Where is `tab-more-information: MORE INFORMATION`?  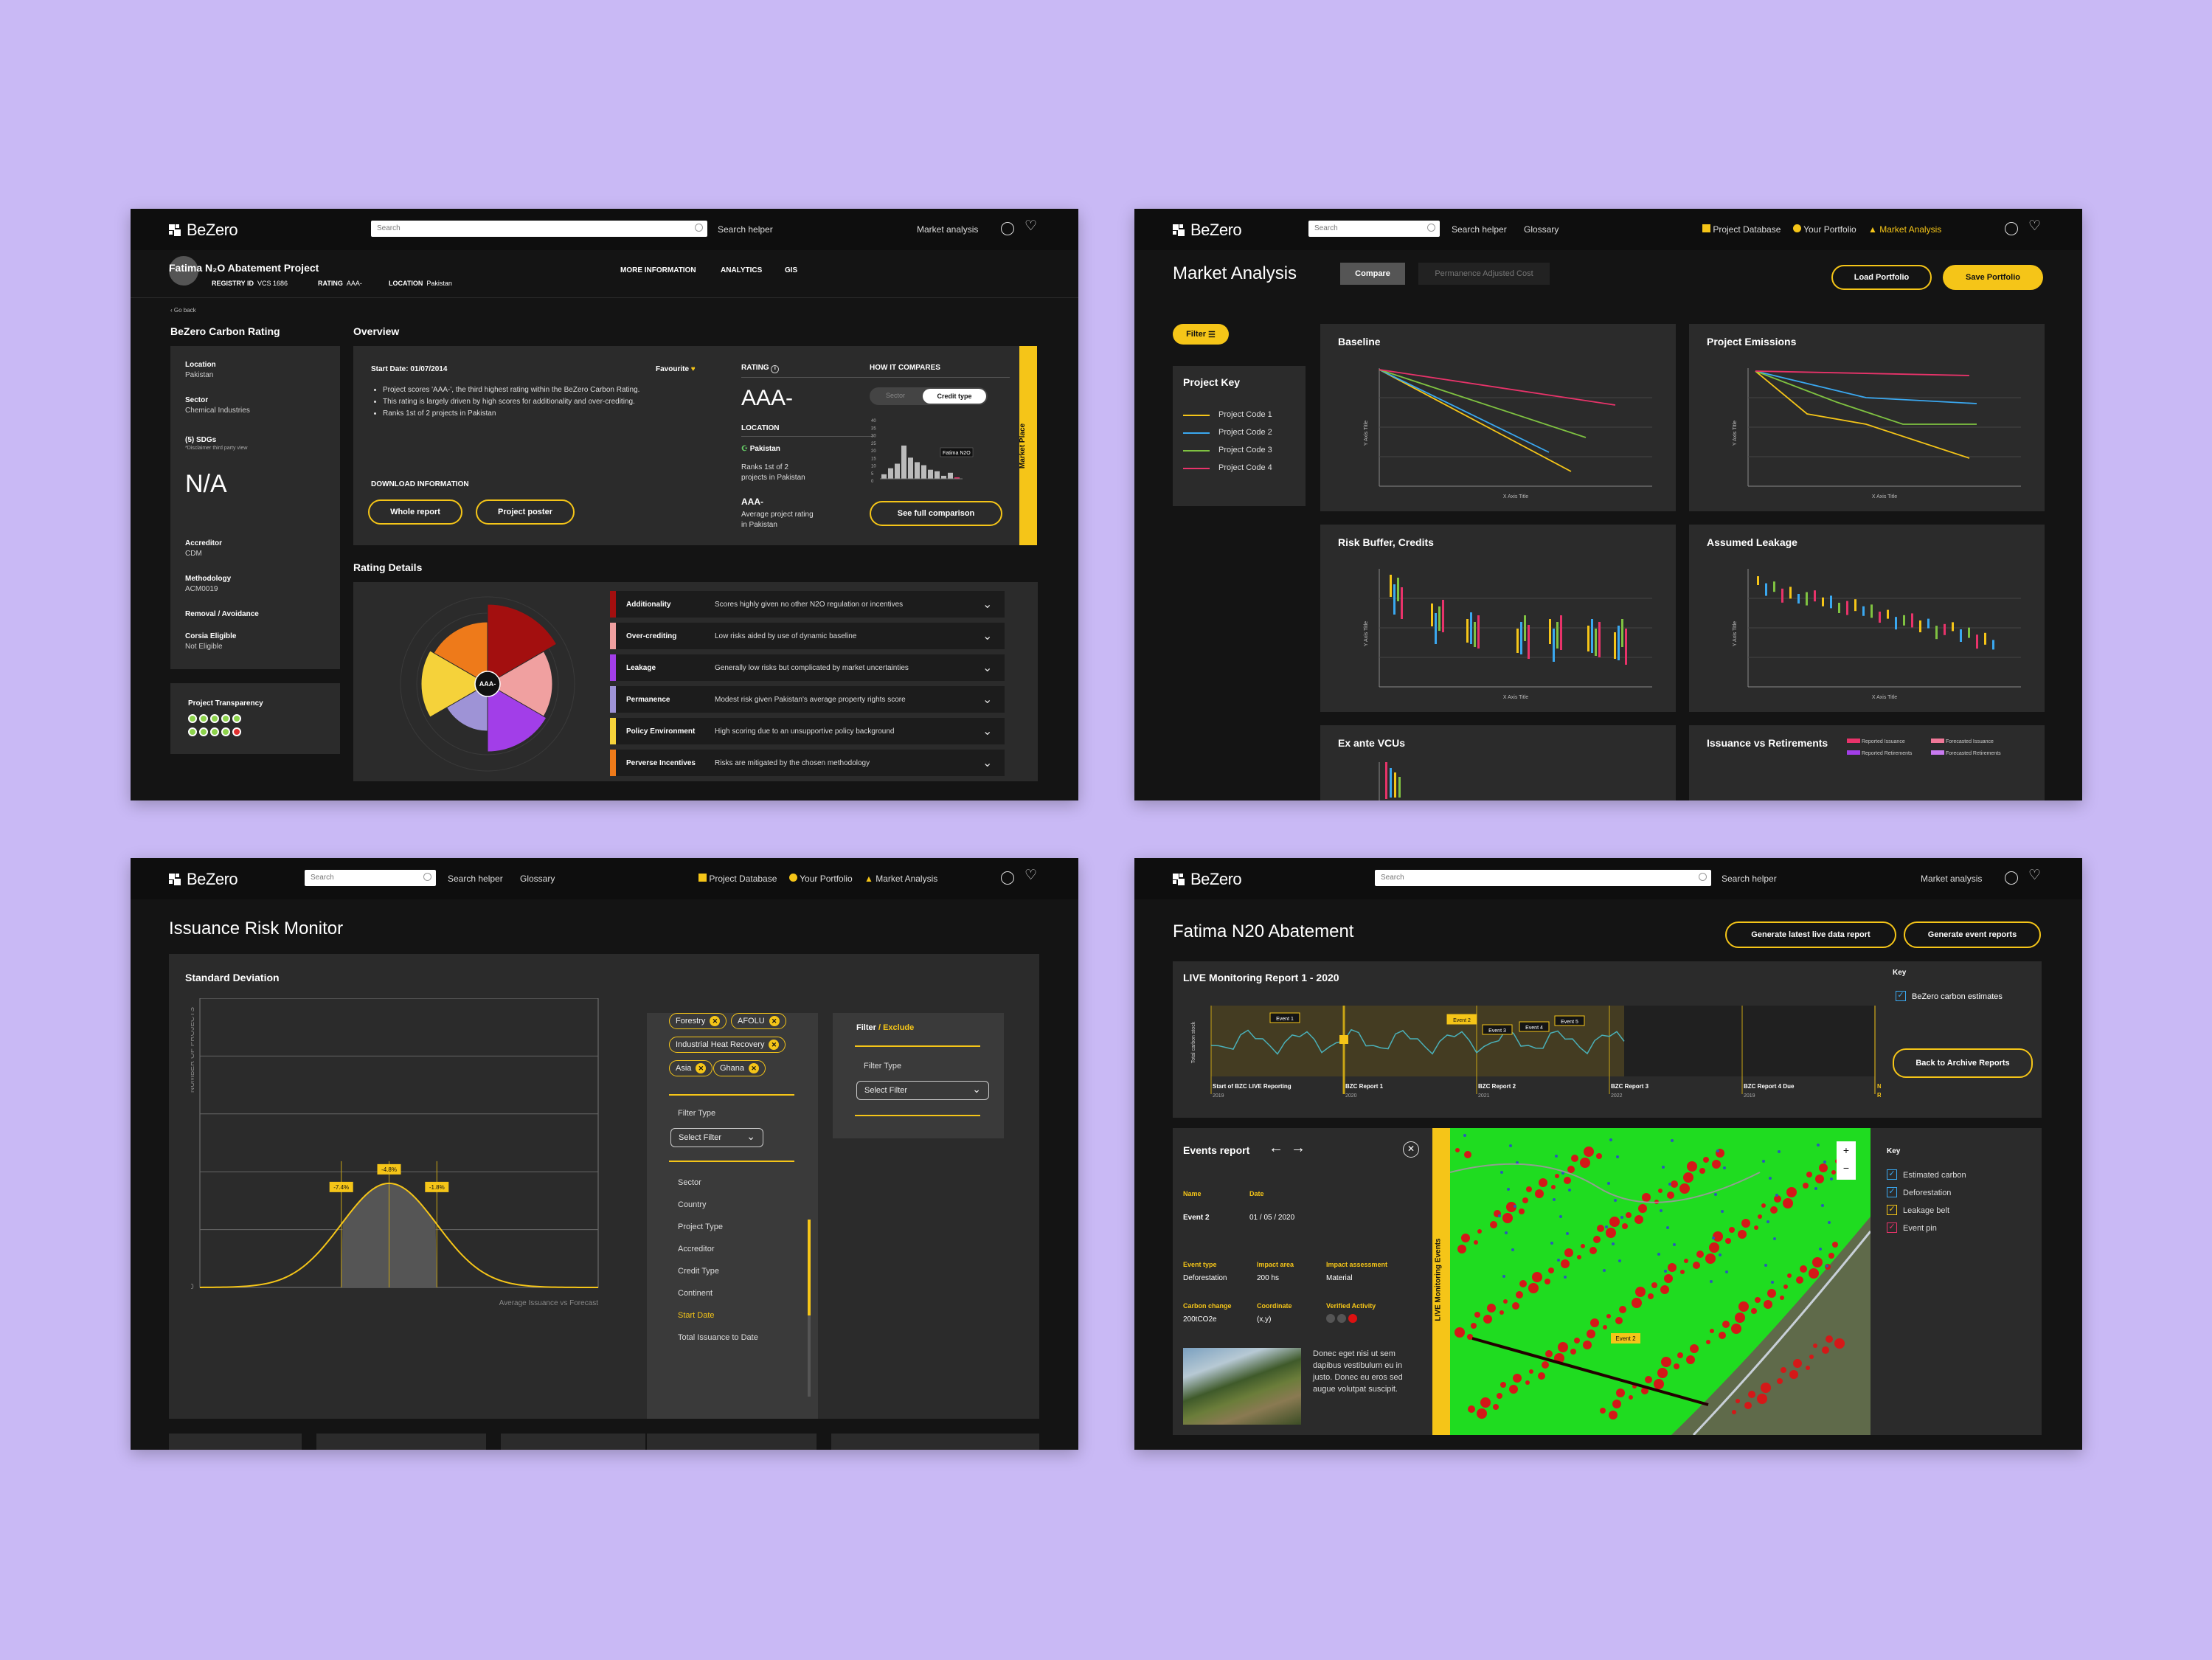
tab-more-information: MORE INFORMATION is located at coordinates (658, 270).